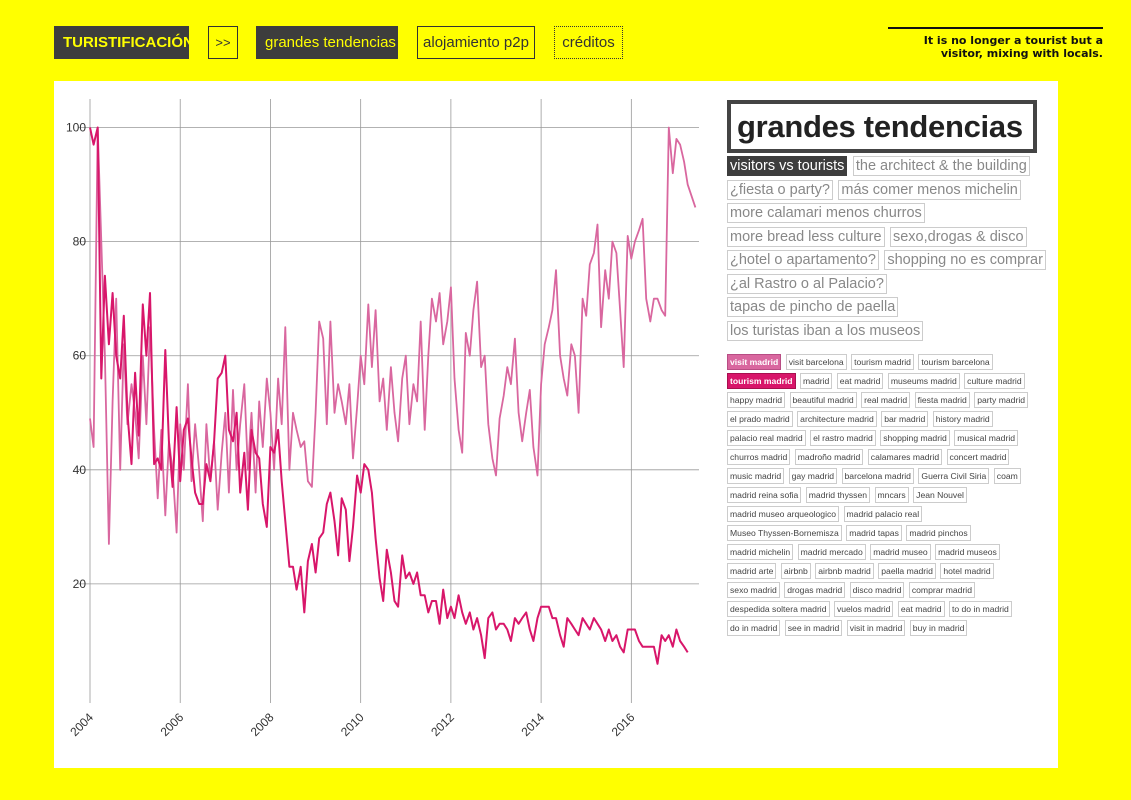 The width and height of the screenshot is (1131, 800). I want to click on y-tick-label: 100, so click(76, 128).